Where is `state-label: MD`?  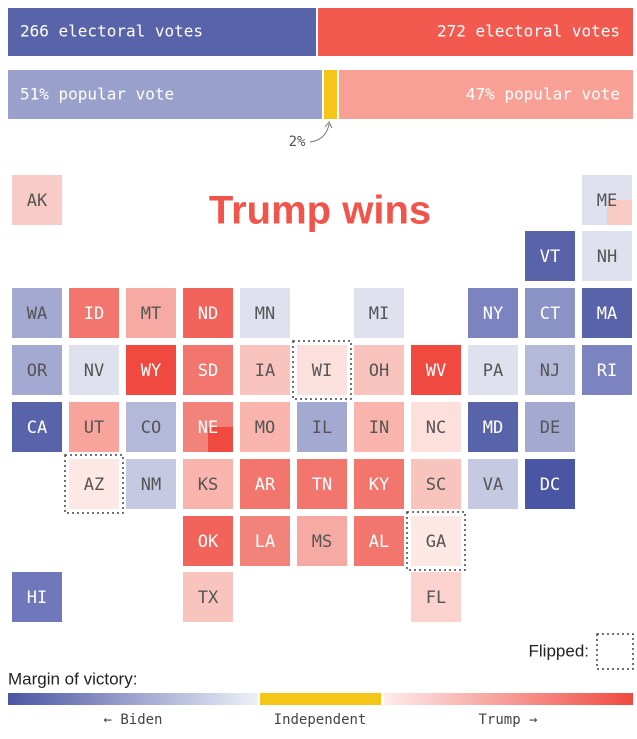 state-label: MD is located at coordinates (493, 428).